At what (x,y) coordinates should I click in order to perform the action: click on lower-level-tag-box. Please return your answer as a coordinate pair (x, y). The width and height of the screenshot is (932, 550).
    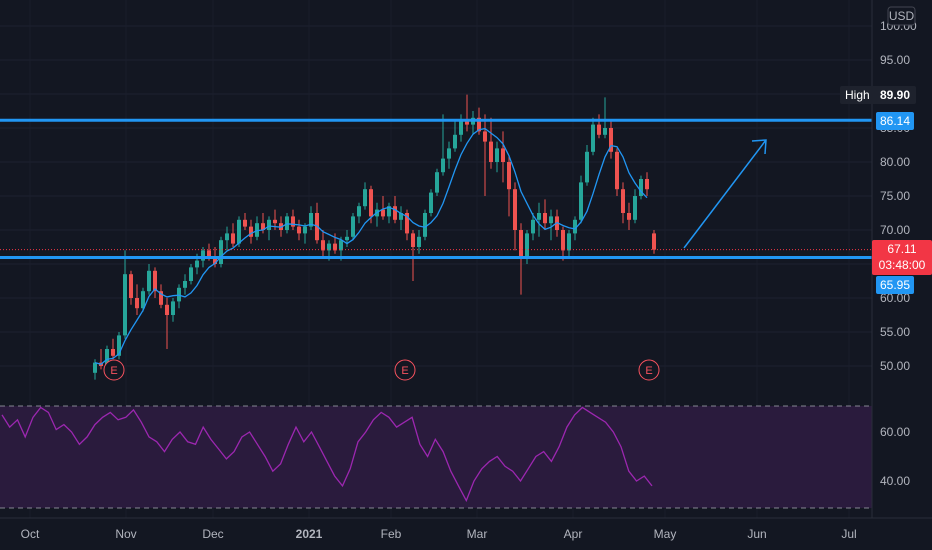
    Looking at the image, I should click on (895, 285).